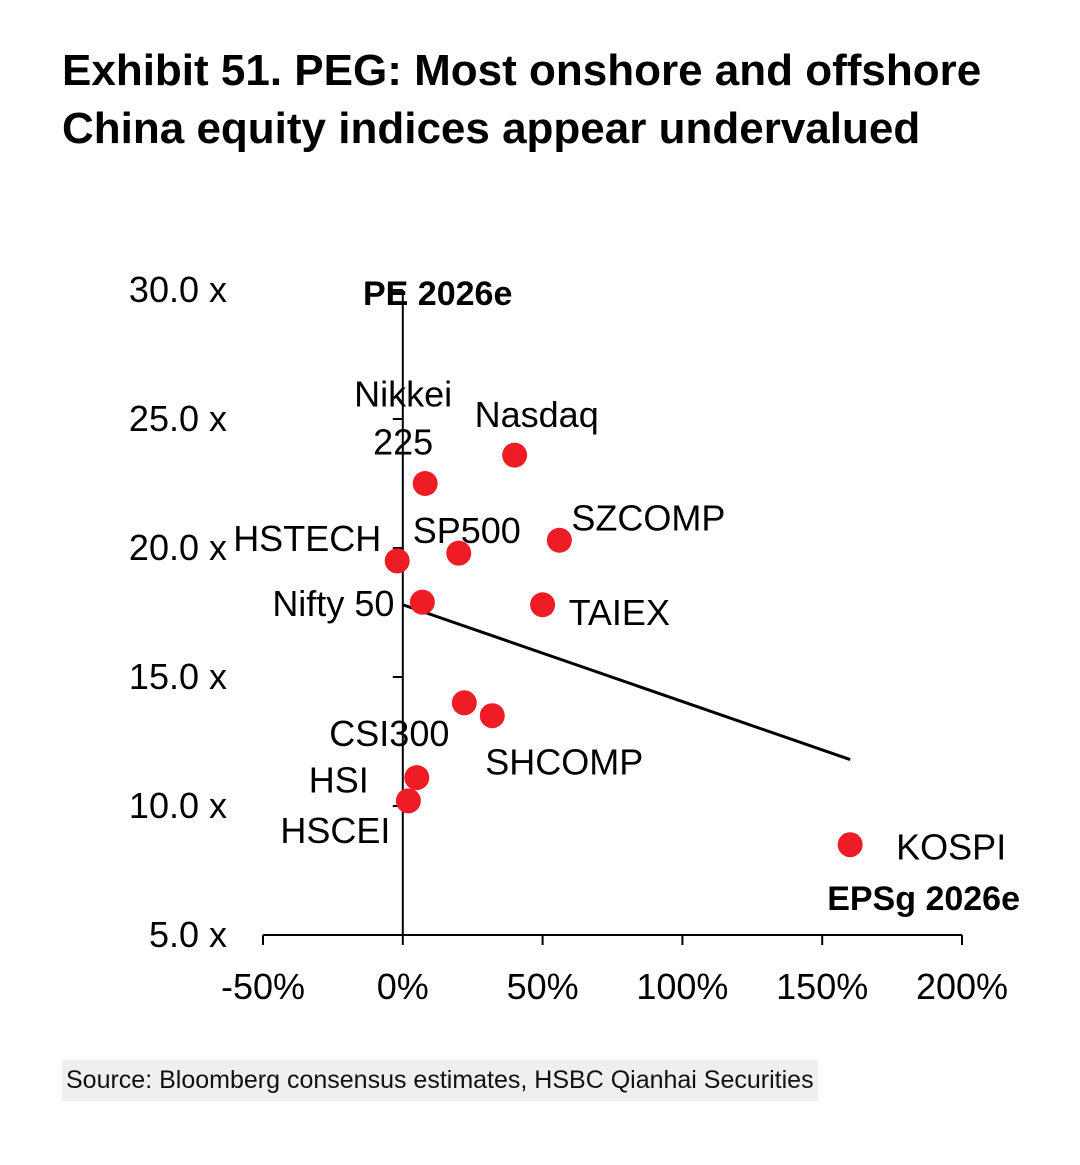 The width and height of the screenshot is (1080, 1165). Describe the element at coordinates (951, 847) in the screenshot. I see `point-label-kospi: KOSPI` at that location.